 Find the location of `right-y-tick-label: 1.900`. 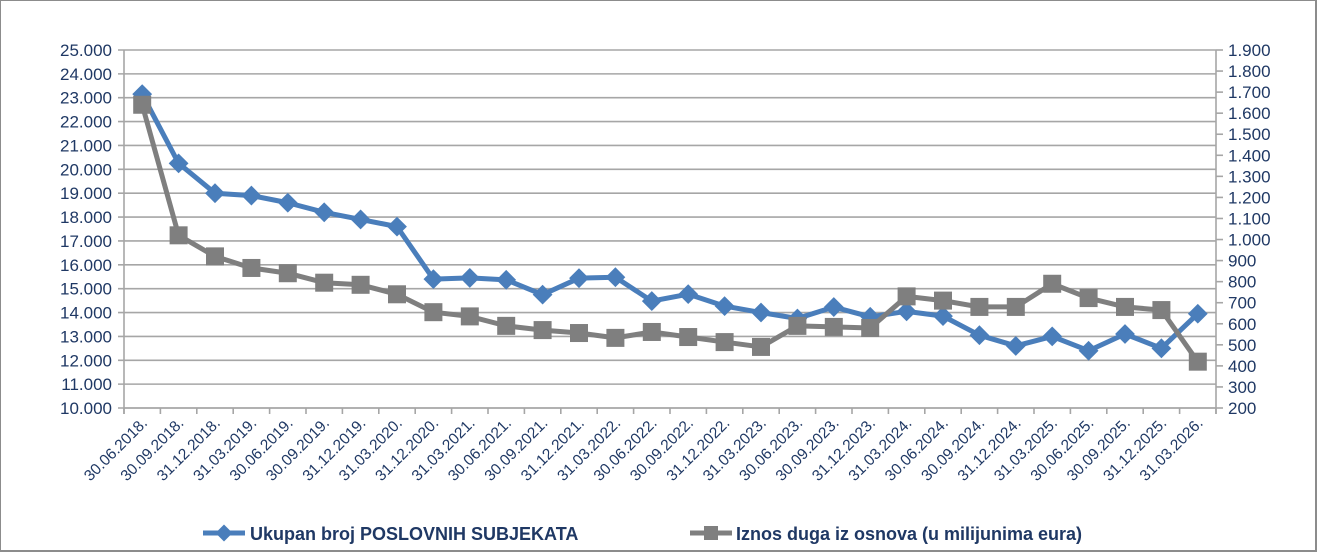

right-y-tick-label: 1.900 is located at coordinates (1249, 50).